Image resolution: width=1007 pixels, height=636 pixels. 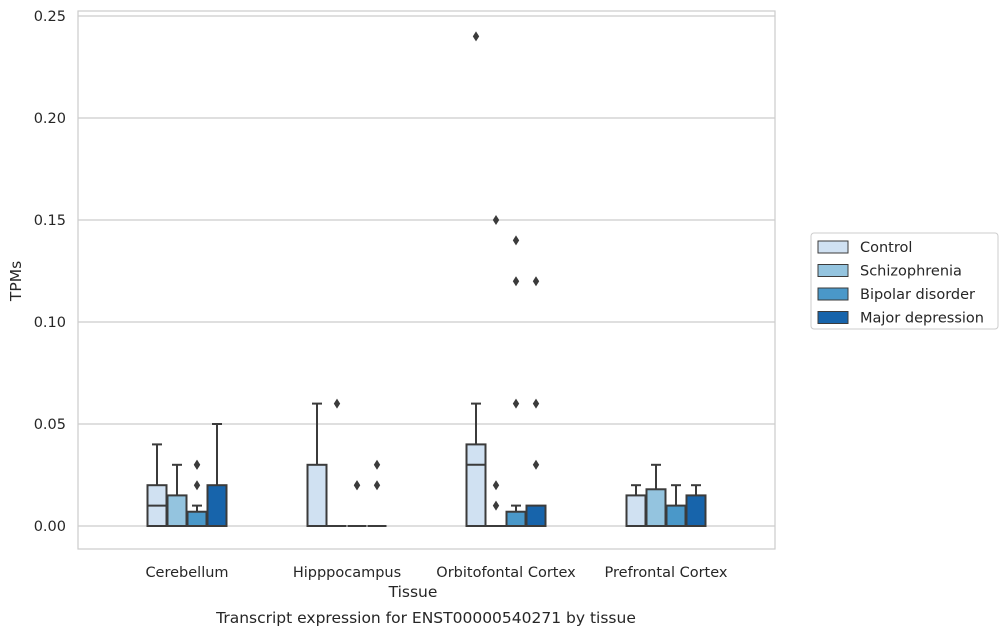 What do you see at coordinates (922, 319) in the screenshot?
I see `legend-label: Major depression` at bounding box center [922, 319].